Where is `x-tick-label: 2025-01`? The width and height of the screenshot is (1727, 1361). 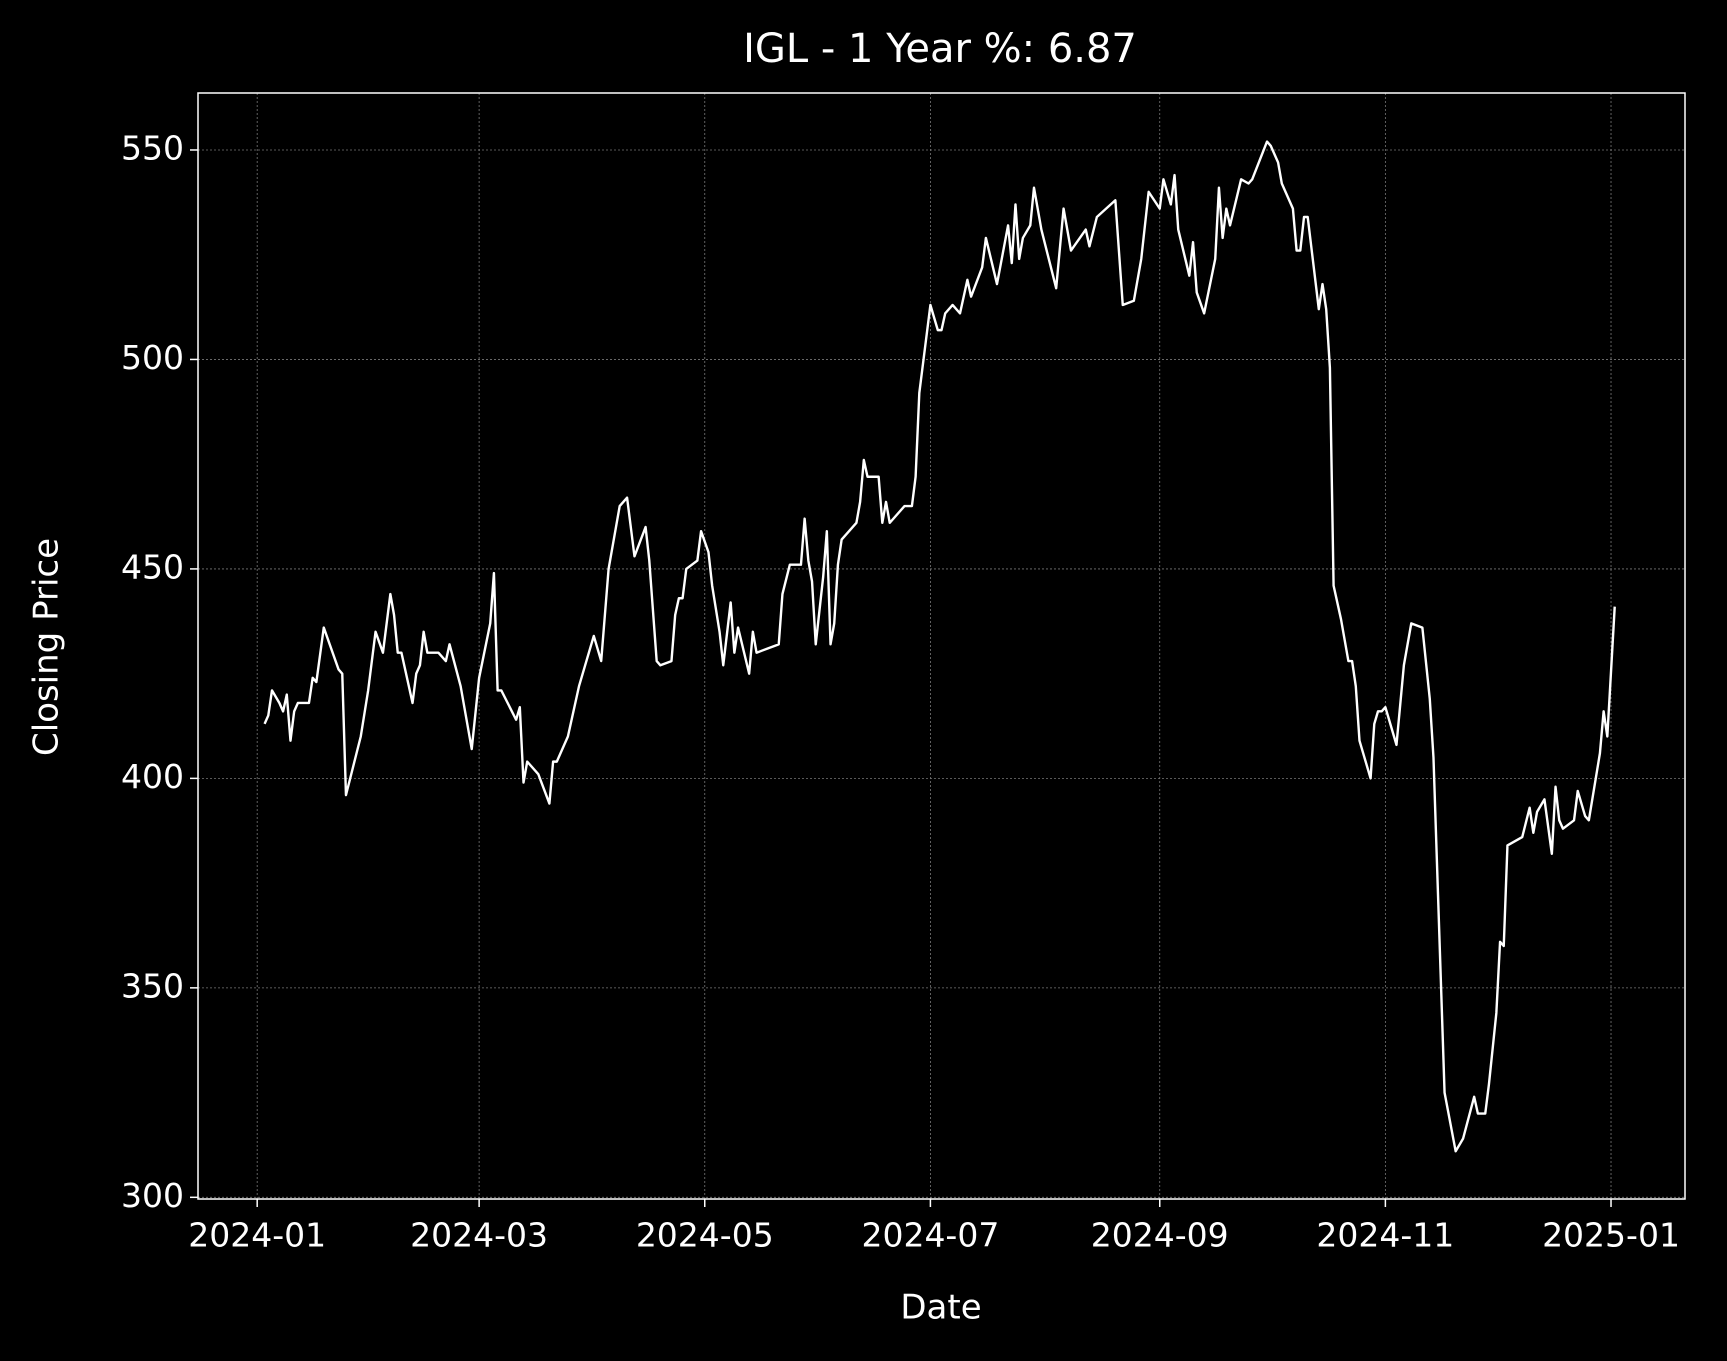 x-tick-label: 2025-01 is located at coordinates (1611, 1235).